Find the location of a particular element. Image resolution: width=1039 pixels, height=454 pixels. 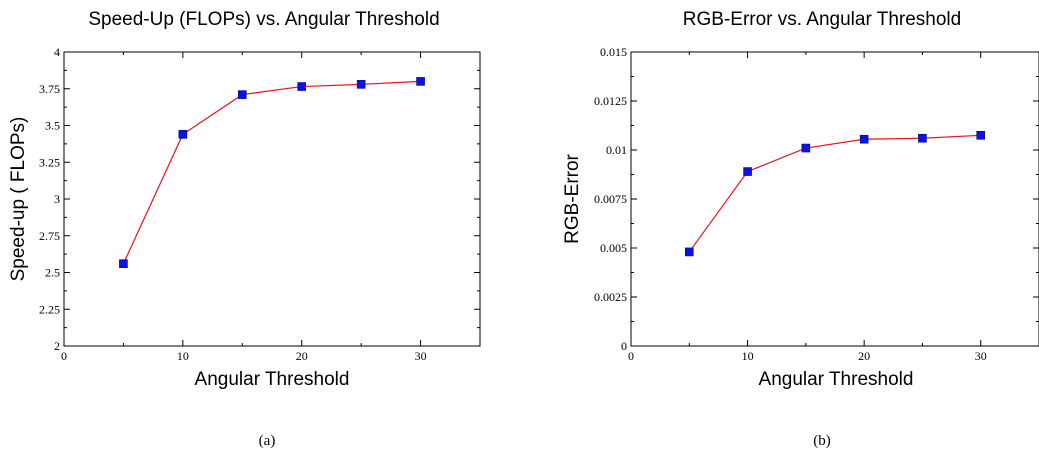

chart-a-x-tick-label: 10 is located at coordinates (183, 356).